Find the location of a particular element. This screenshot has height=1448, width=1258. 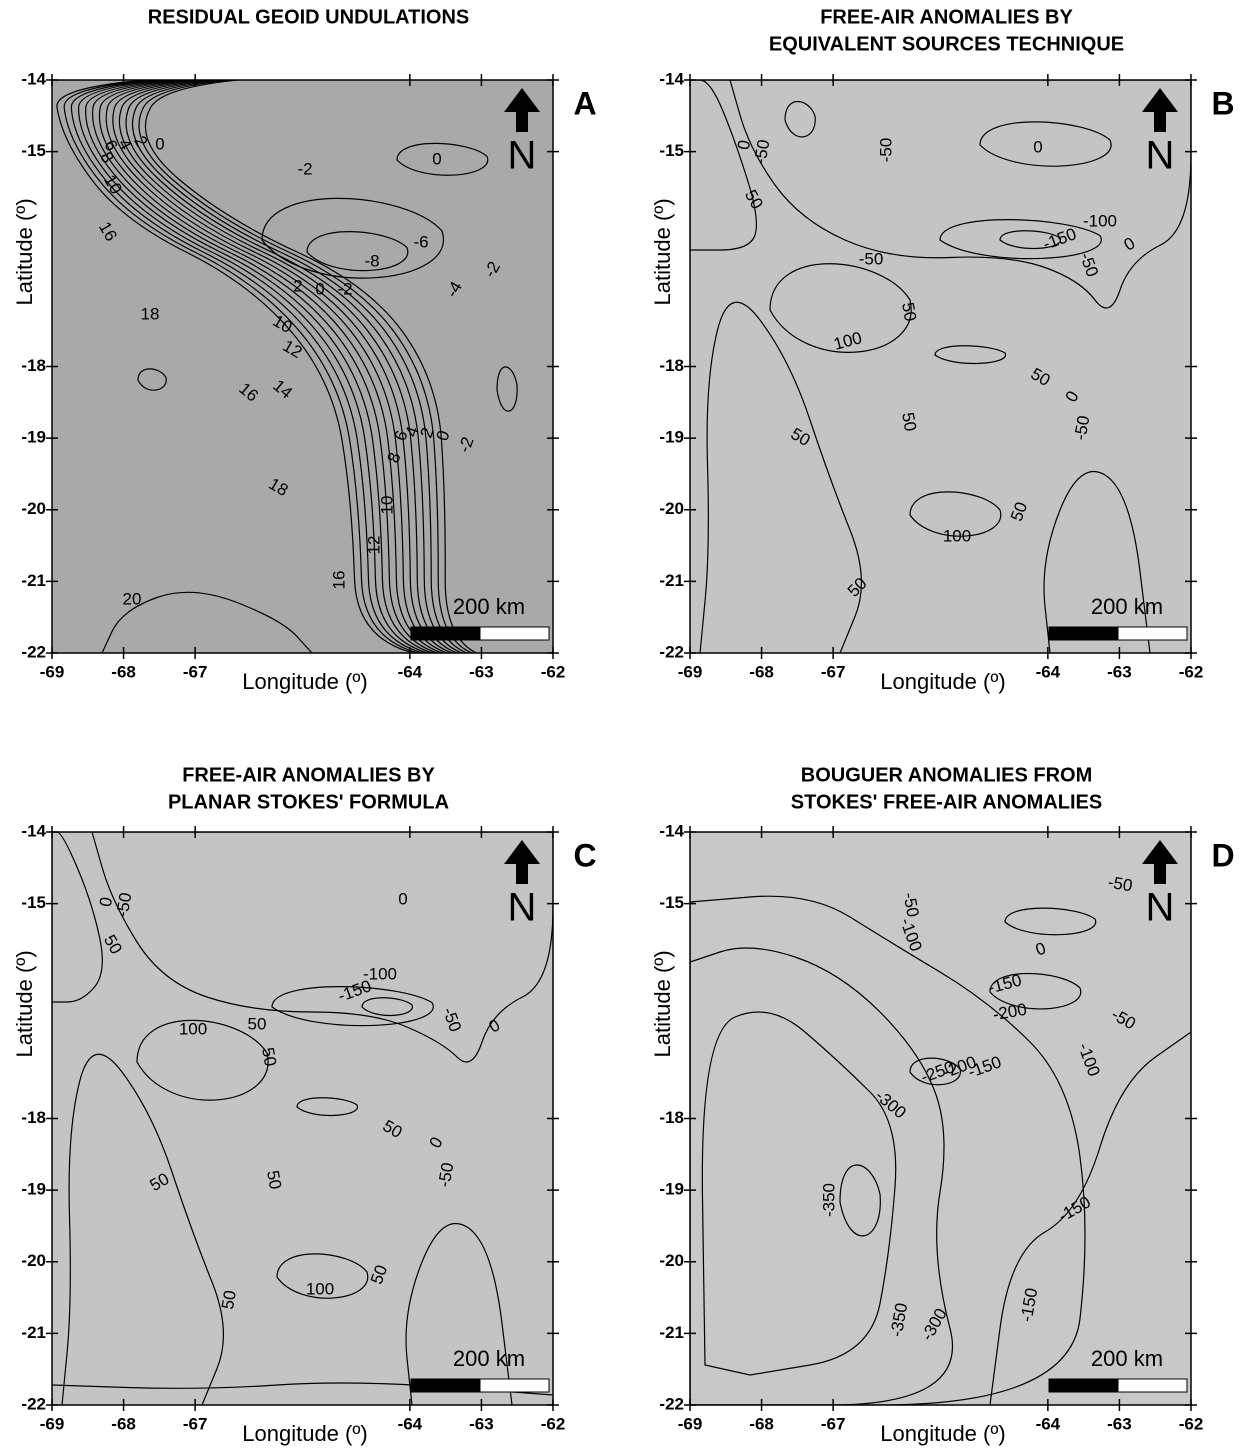

scale-bar-white is located at coordinates (514, 633).